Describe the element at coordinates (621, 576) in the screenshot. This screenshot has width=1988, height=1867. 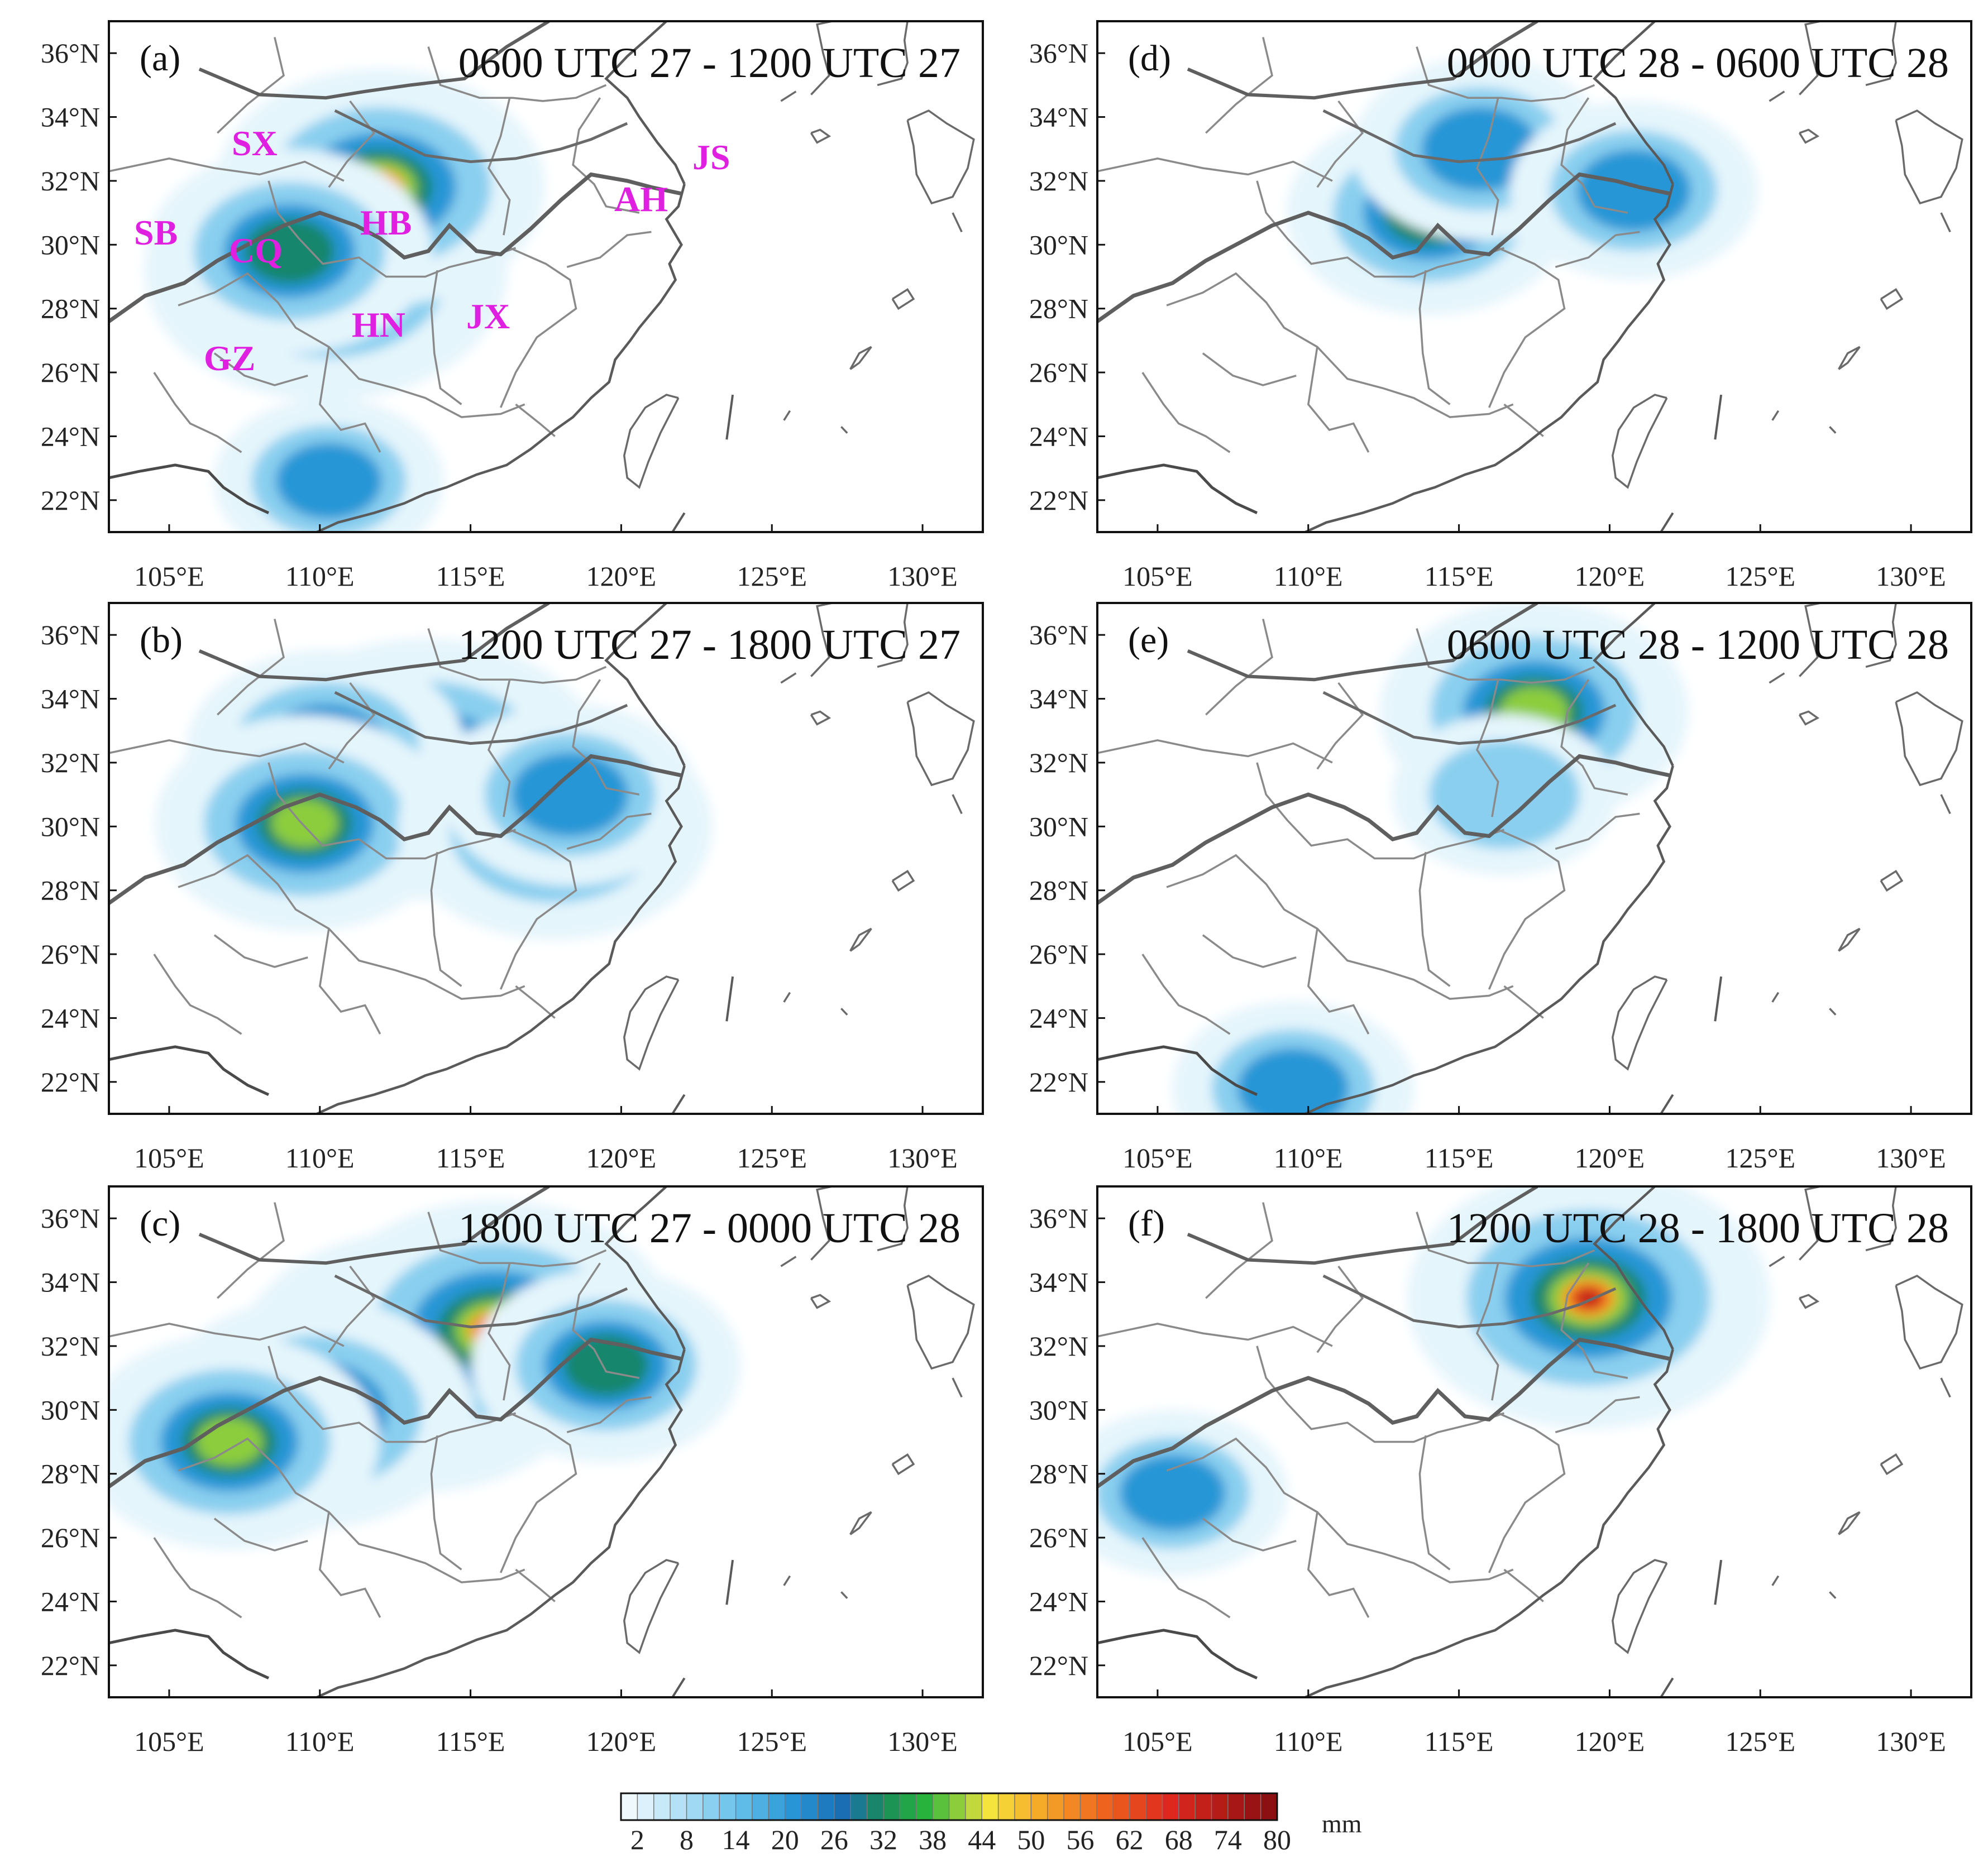
I see `lon-tick-label: 120°E` at that location.